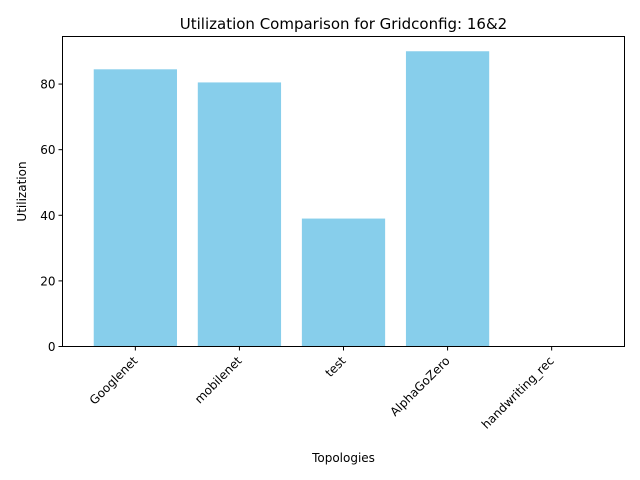  I want to click on x-tick-label: test, so click(335, 367).